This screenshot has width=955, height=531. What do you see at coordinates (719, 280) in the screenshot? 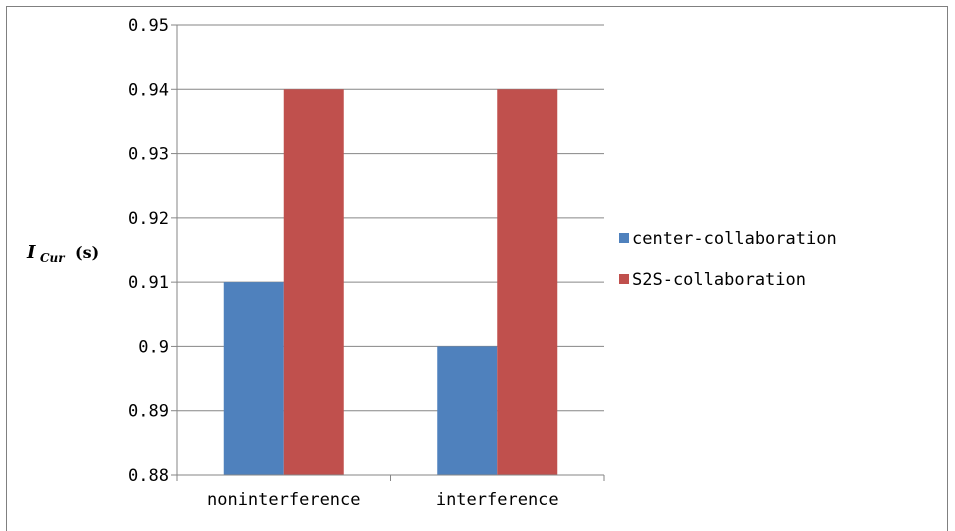
I see `legend-label: S2S-collaboration` at bounding box center [719, 280].